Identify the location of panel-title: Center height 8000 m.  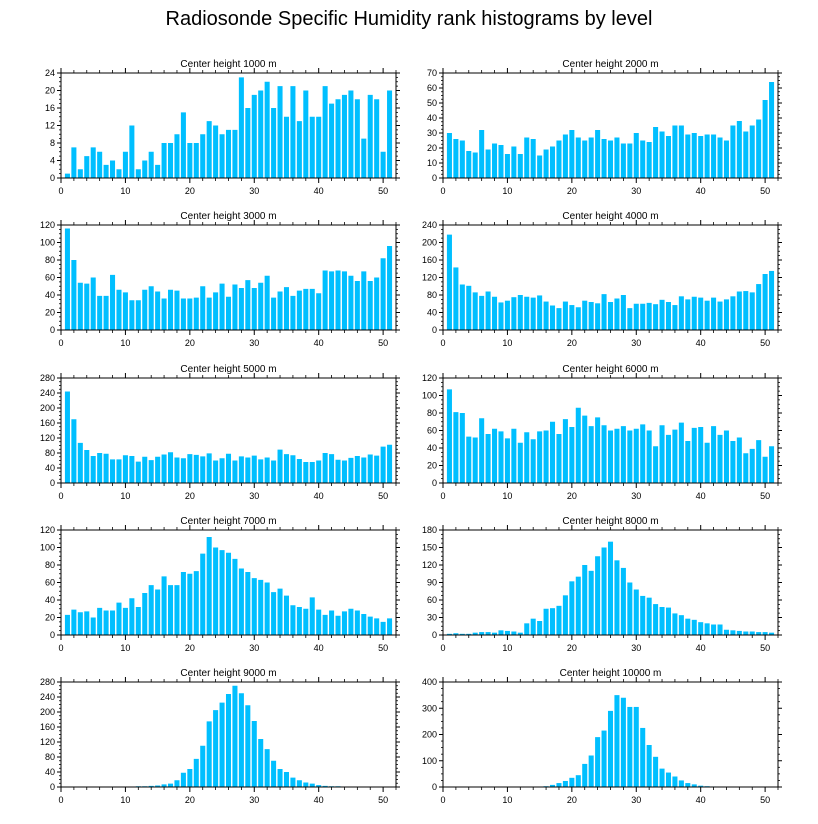
(610, 521).